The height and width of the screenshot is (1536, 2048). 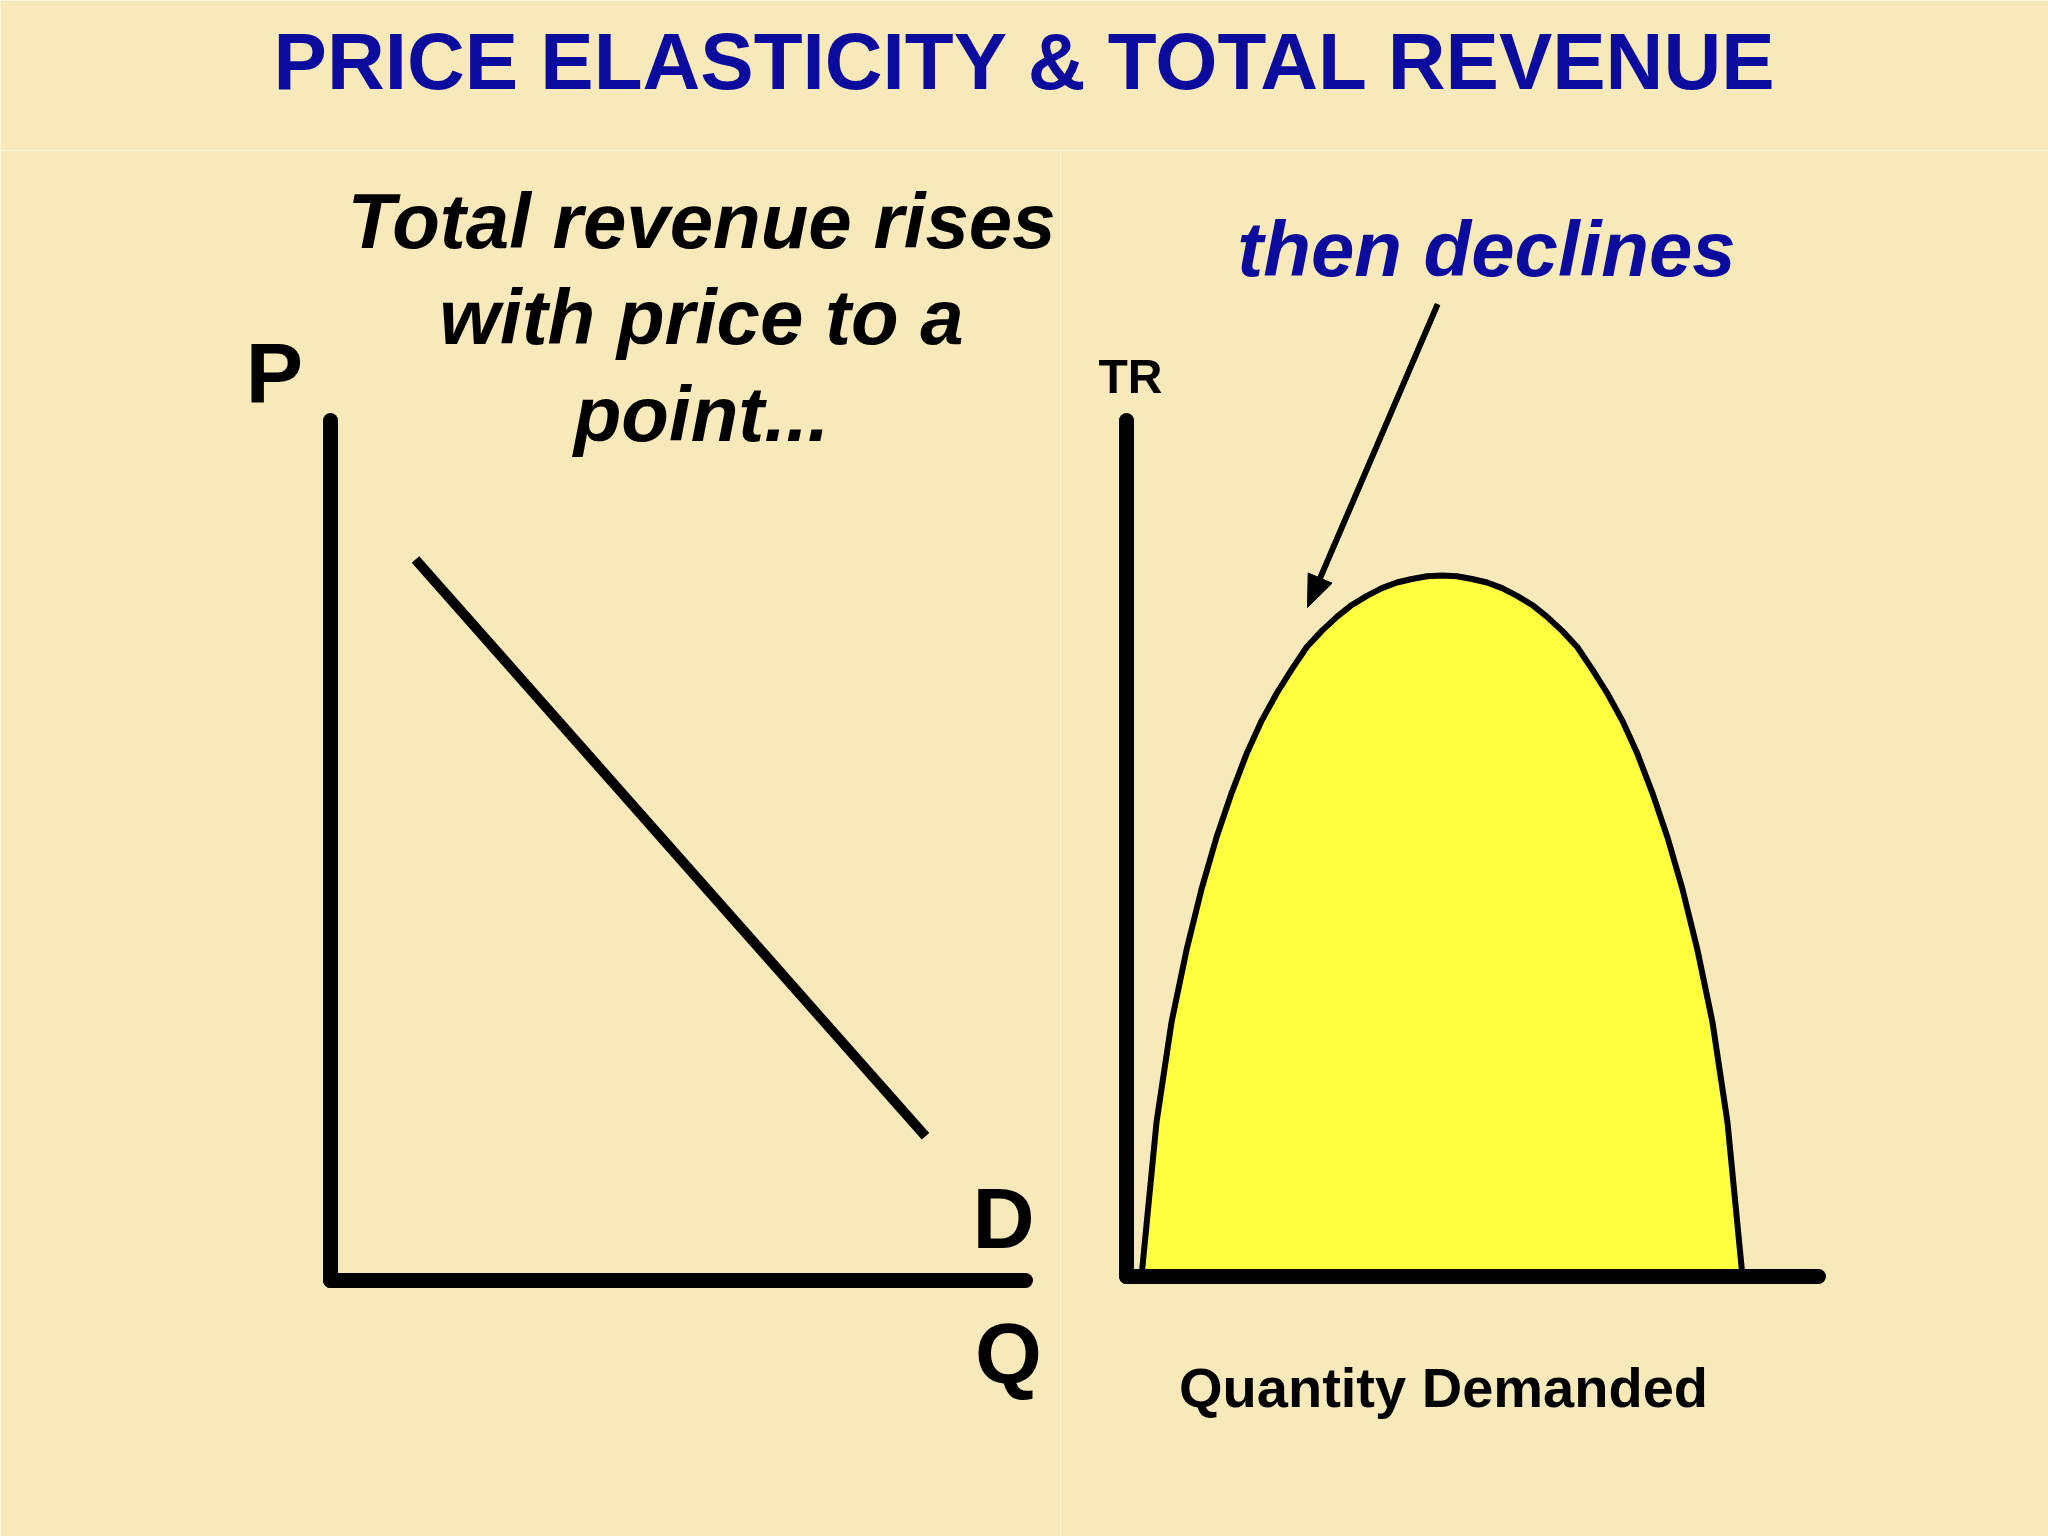 What do you see at coordinates (1024, 61) in the screenshot?
I see `text: PRICE ELASTICITY & TOTAL REVENUE` at bounding box center [1024, 61].